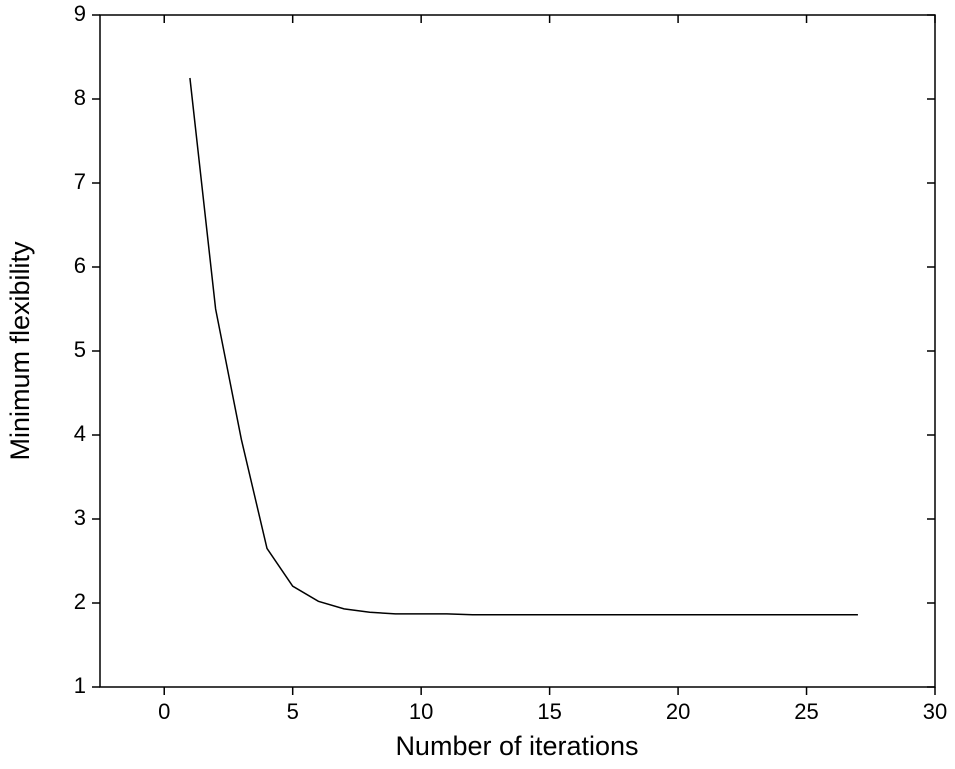 This screenshot has width=955, height=769. I want to click on y-tick-label: 7, so click(80, 181).